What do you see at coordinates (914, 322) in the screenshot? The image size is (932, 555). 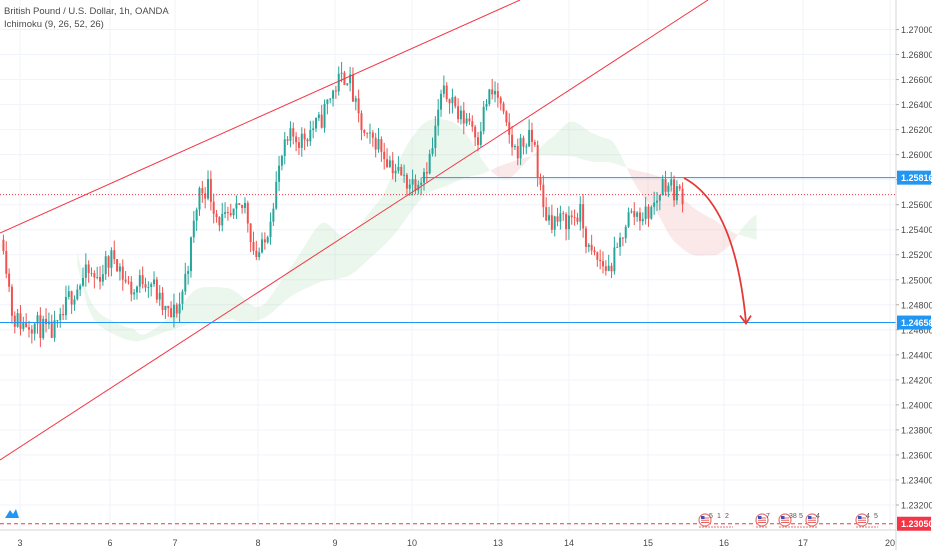 I see `lower-level-price-tag-bg` at bounding box center [914, 322].